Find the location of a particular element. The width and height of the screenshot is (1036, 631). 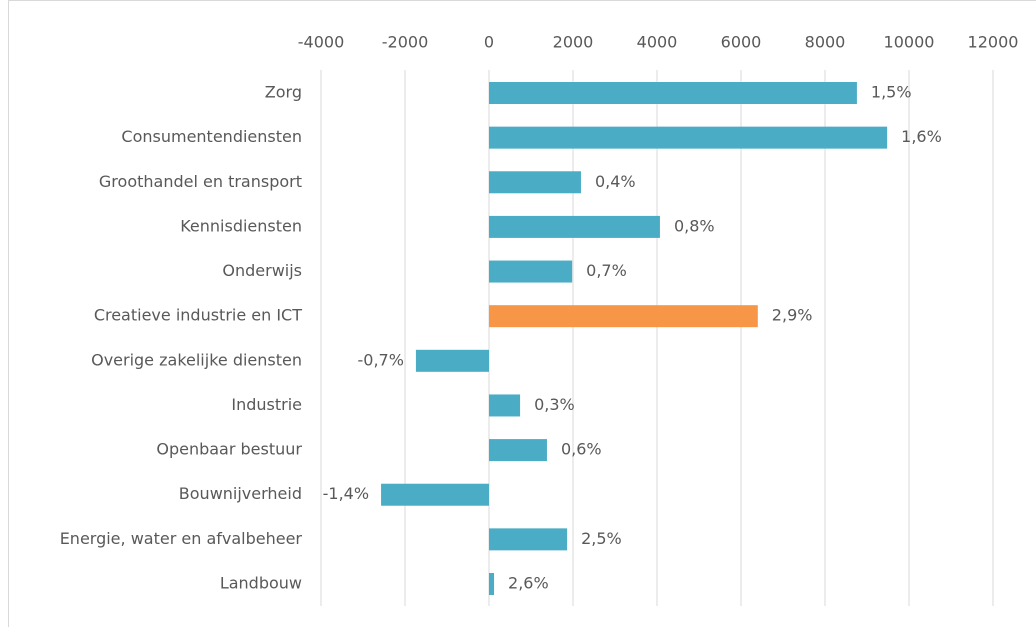

x-tick-label: 0 is located at coordinates (489, 42).